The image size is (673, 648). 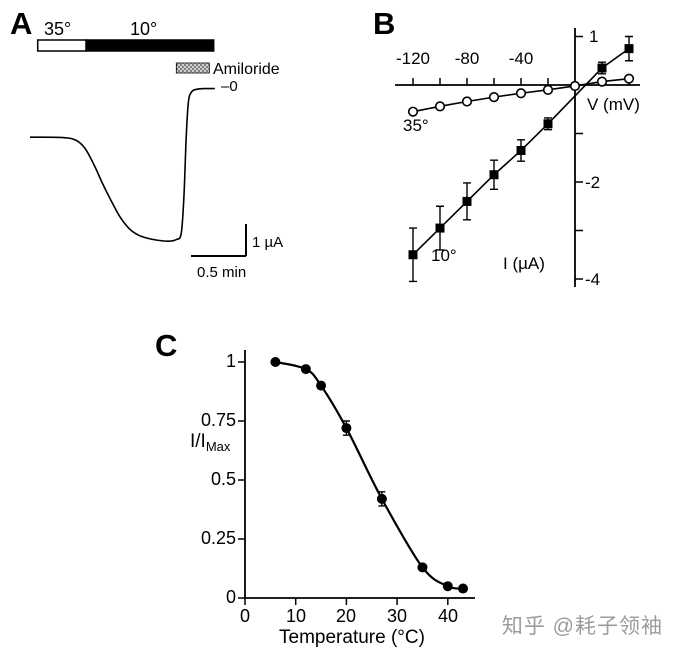 I want to click on panel-c-geometry, so click(x=356, y=477).